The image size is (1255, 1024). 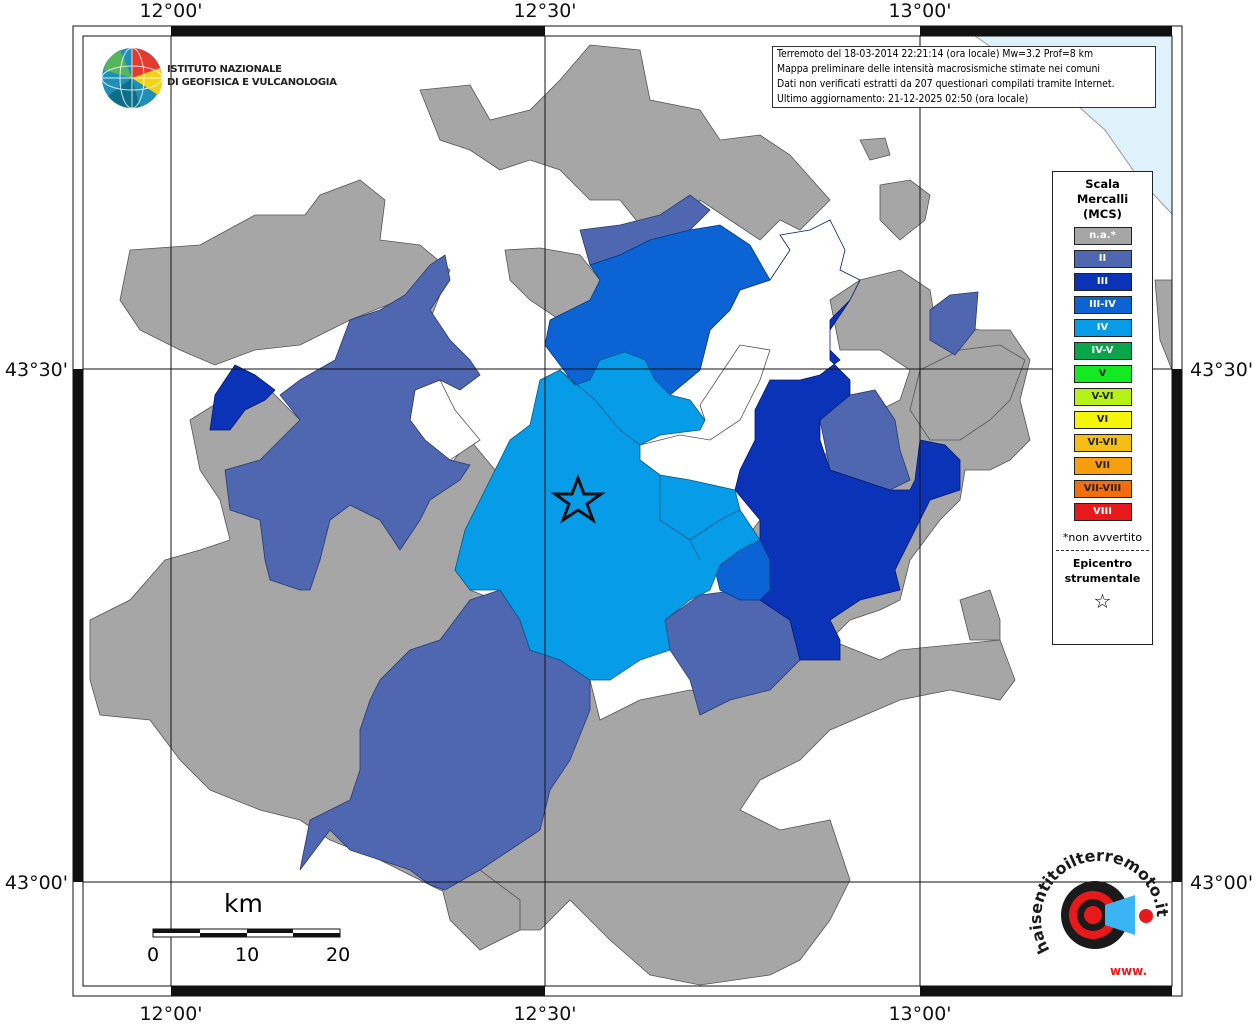 What do you see at coordinates (170, 11) in the screenshot?
I see `lon-label-top-1: 12°00'` at bounding box center [170, 11].